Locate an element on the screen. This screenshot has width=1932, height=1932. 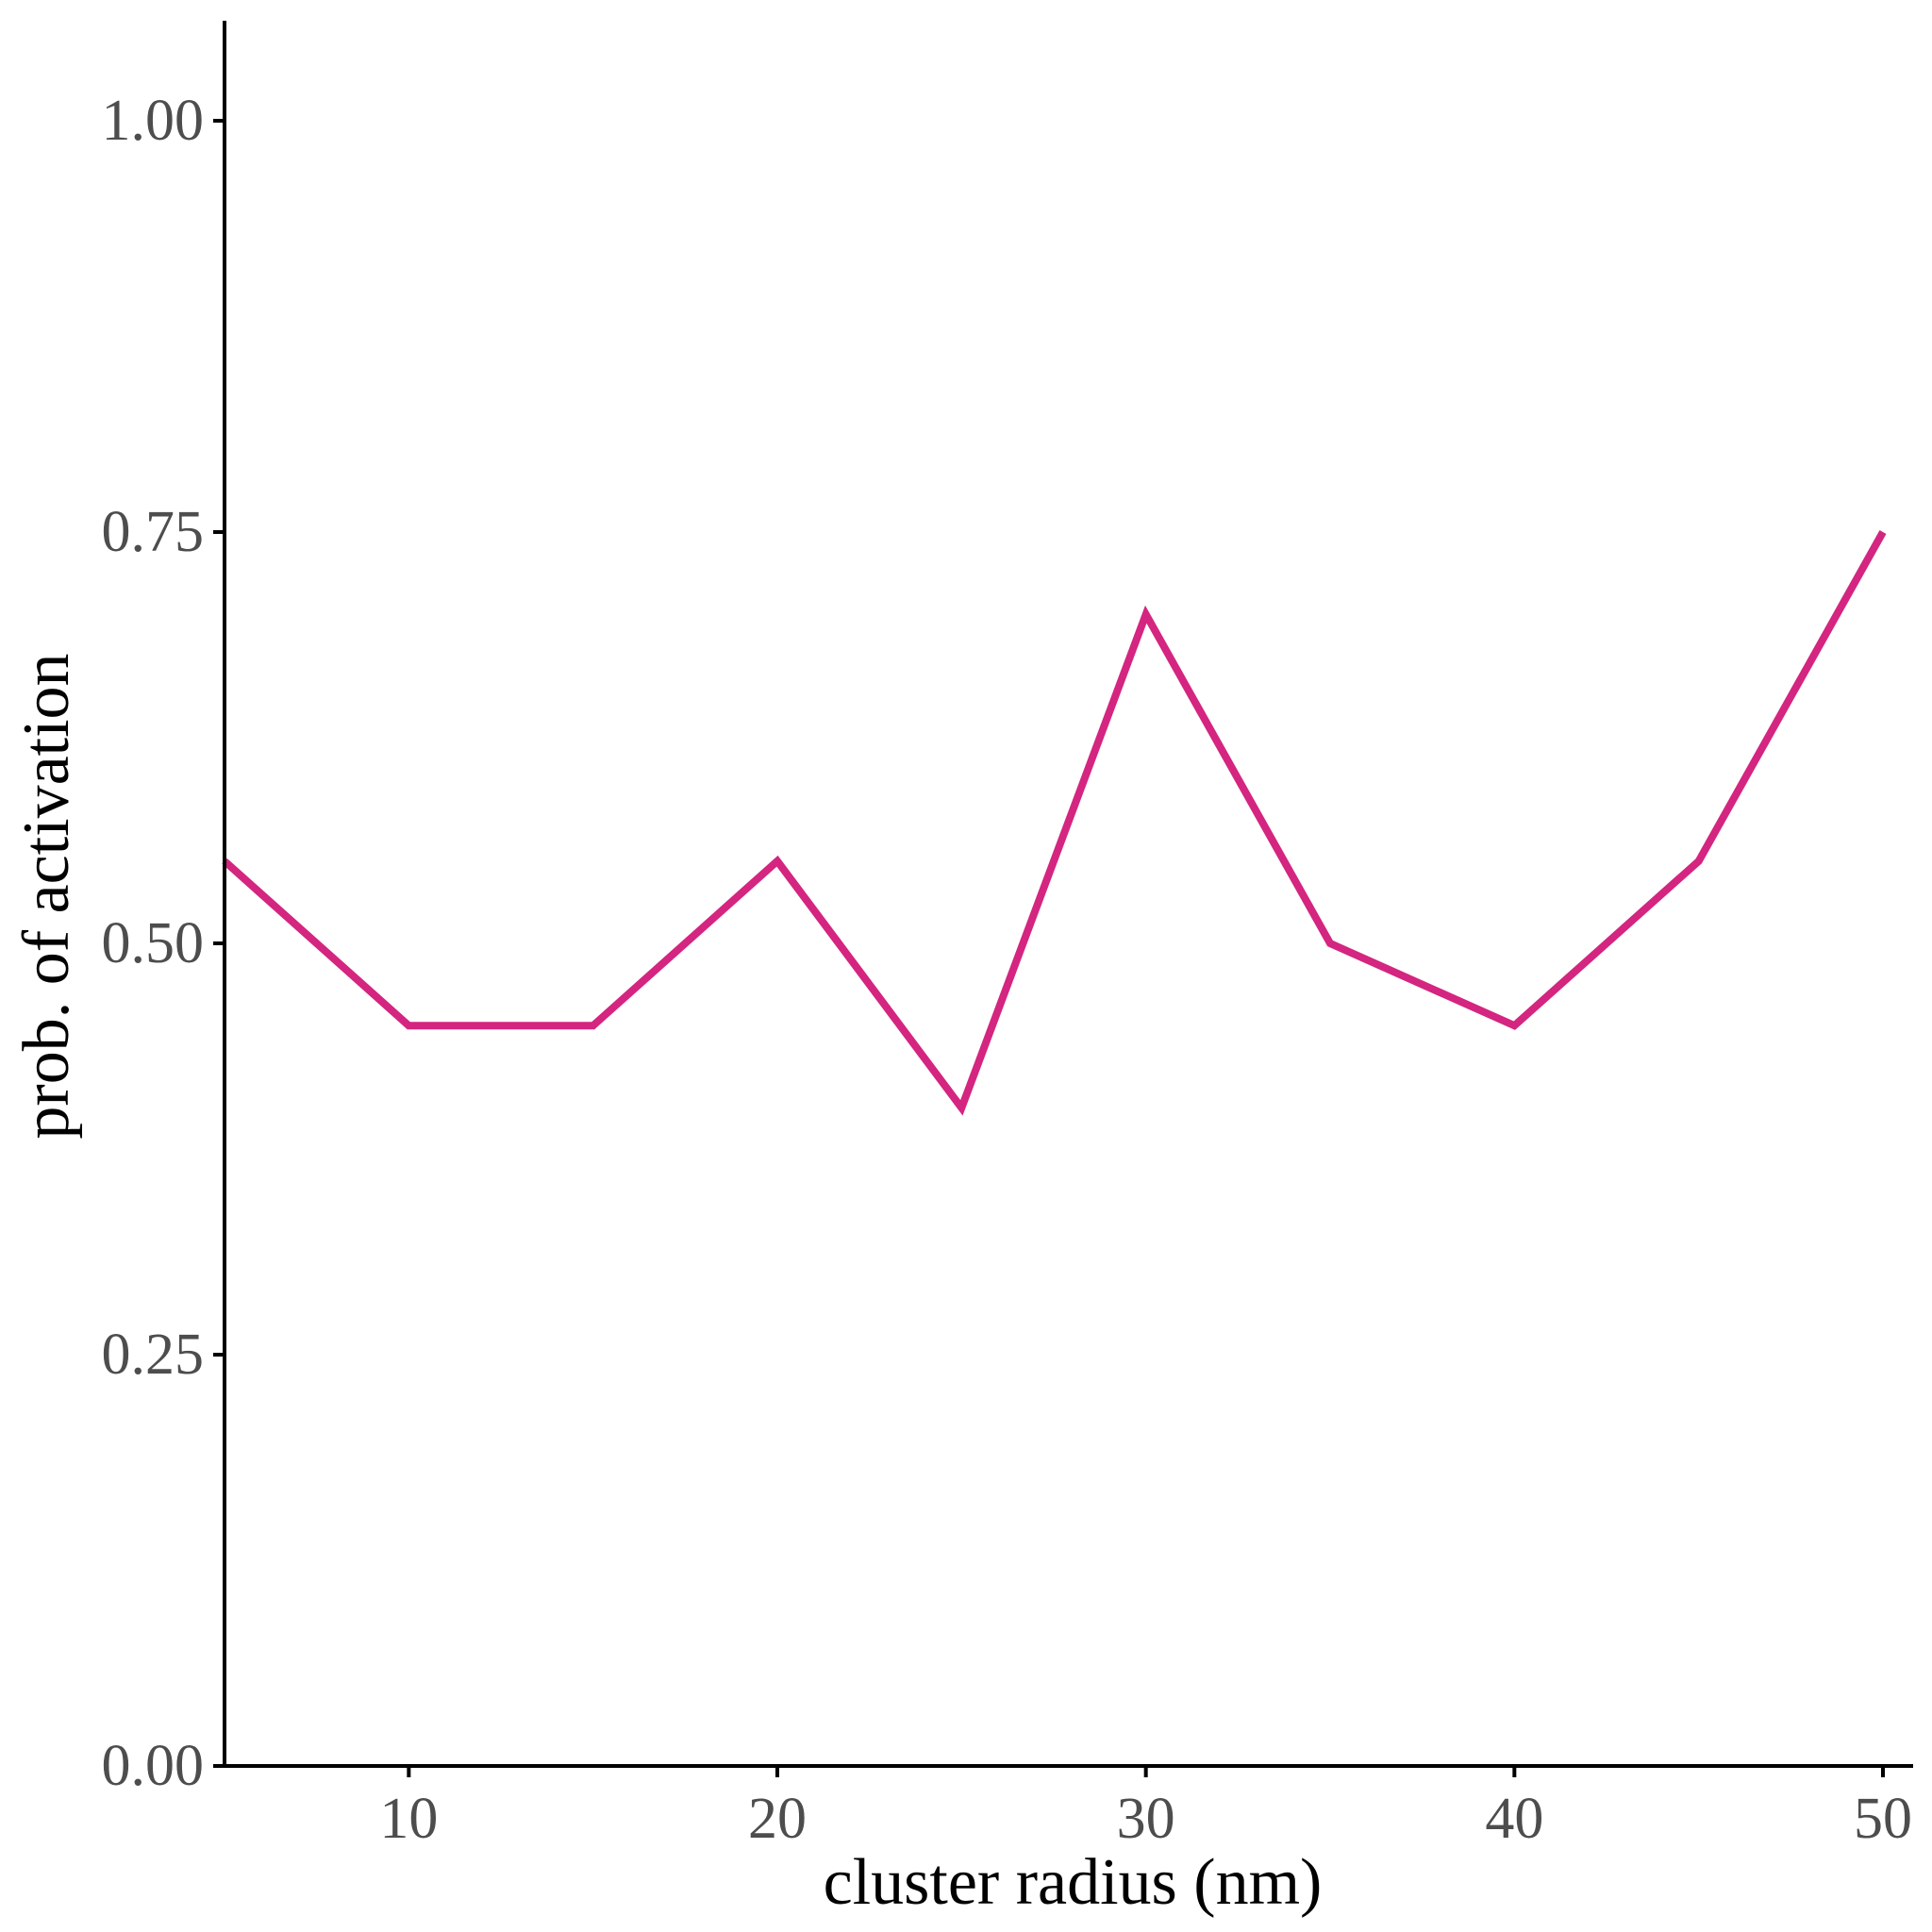
y-tick-label: 1.00 is located at coordinates (153, 121).